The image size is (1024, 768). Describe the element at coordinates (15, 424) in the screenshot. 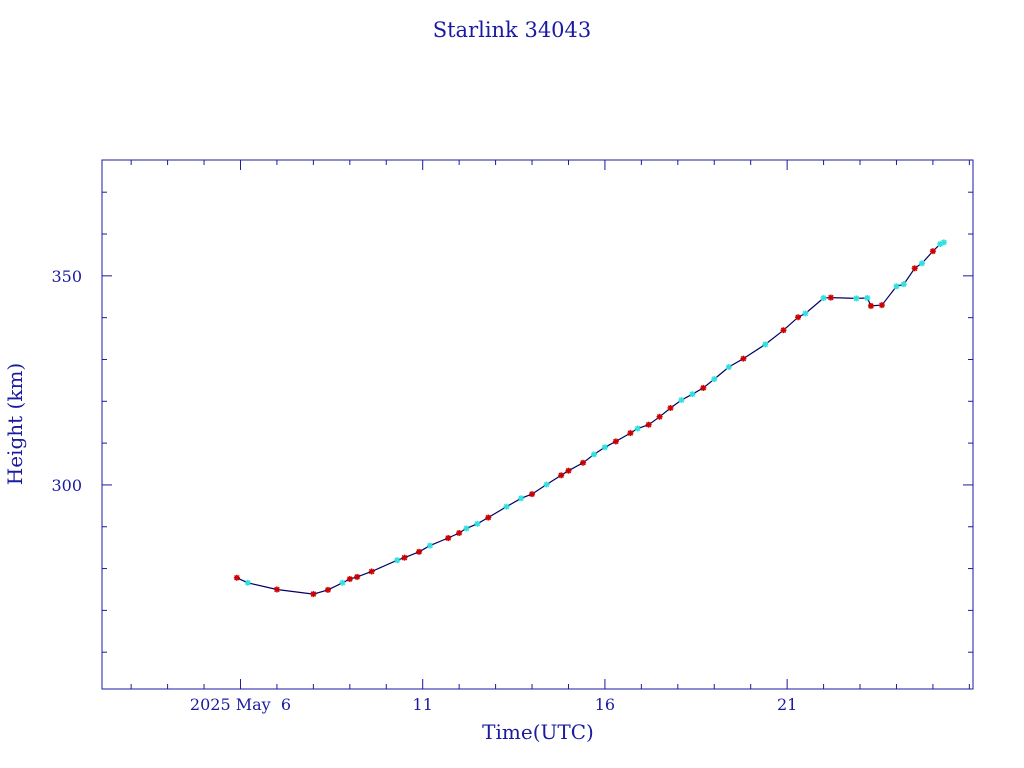

I see `y-axis-label: Height (km)` at that location.